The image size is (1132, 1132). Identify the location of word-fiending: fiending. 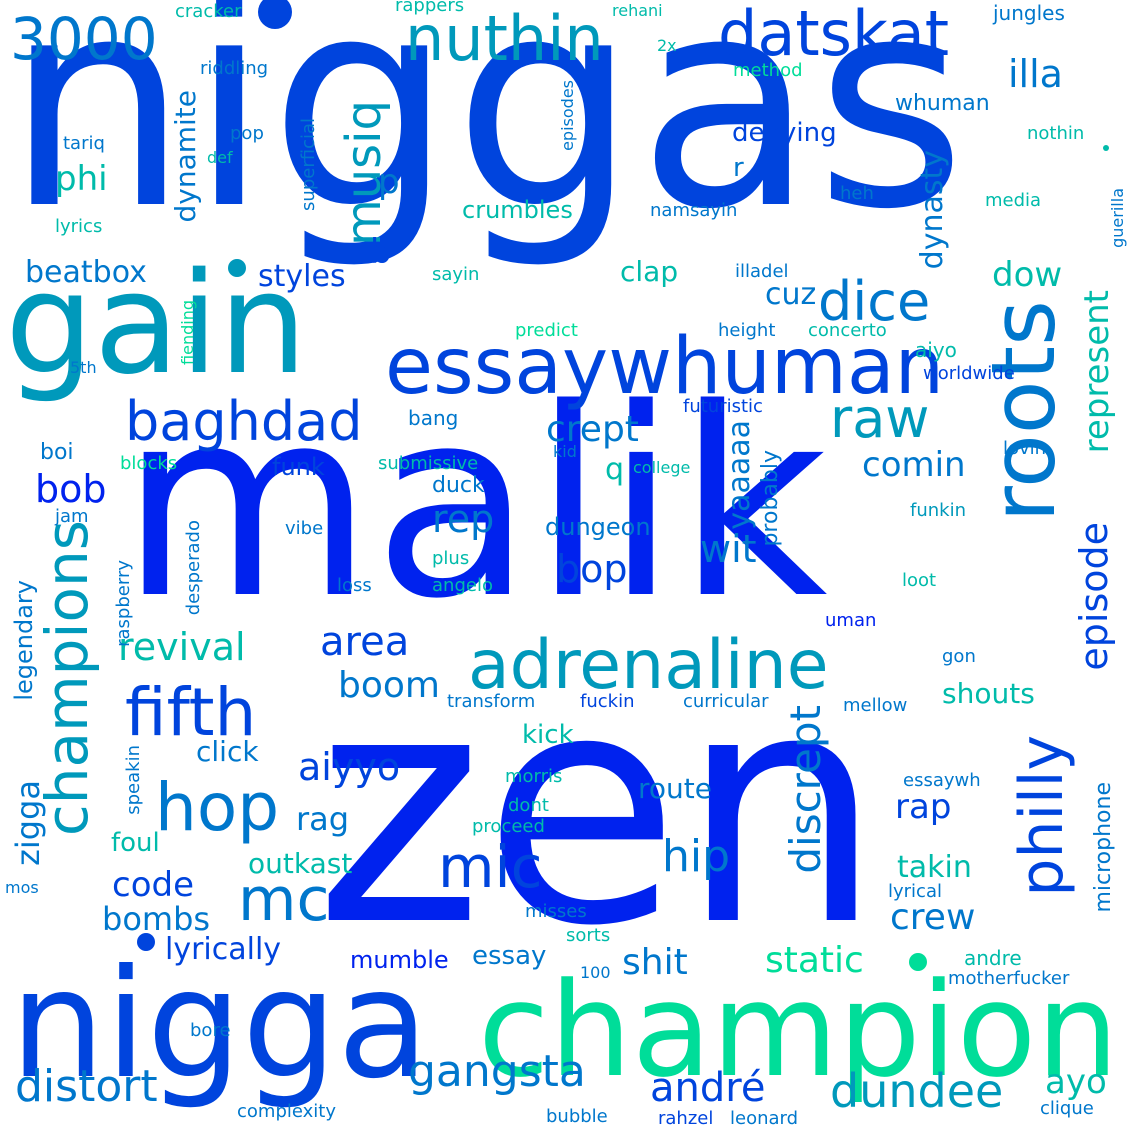
(187, 332).